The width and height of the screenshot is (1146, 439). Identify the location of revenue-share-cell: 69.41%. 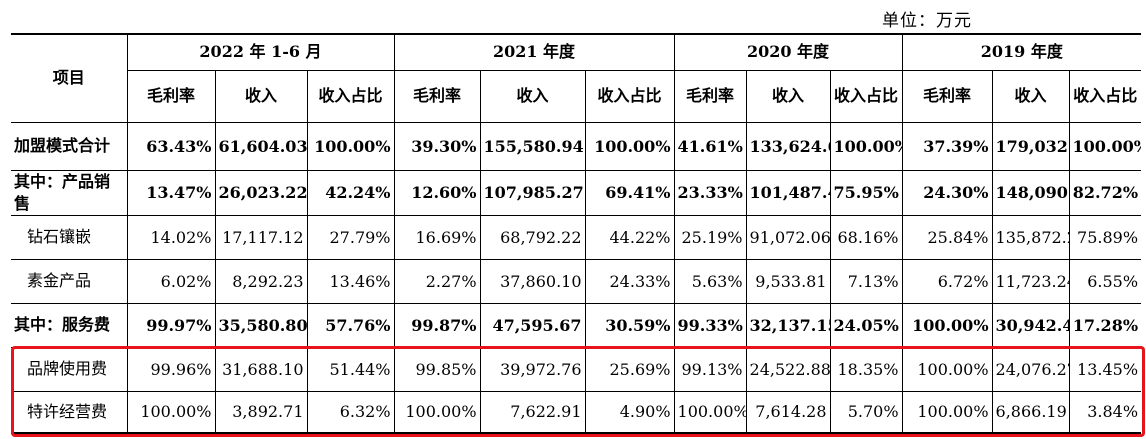
(629, 192).